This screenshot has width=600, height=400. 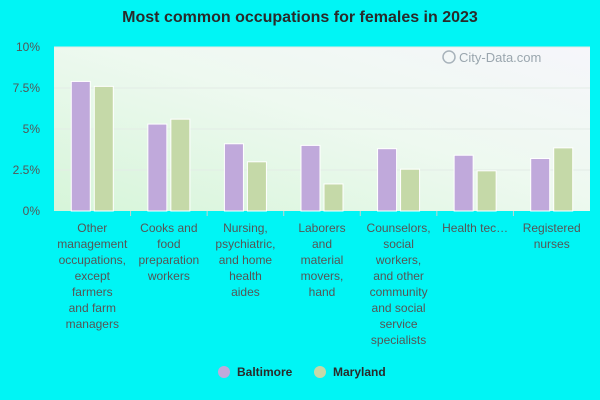 What do you see at coordinates (449, 57) in the screenshot?
I see `watermark-icon` at bounding box center [449, 57].